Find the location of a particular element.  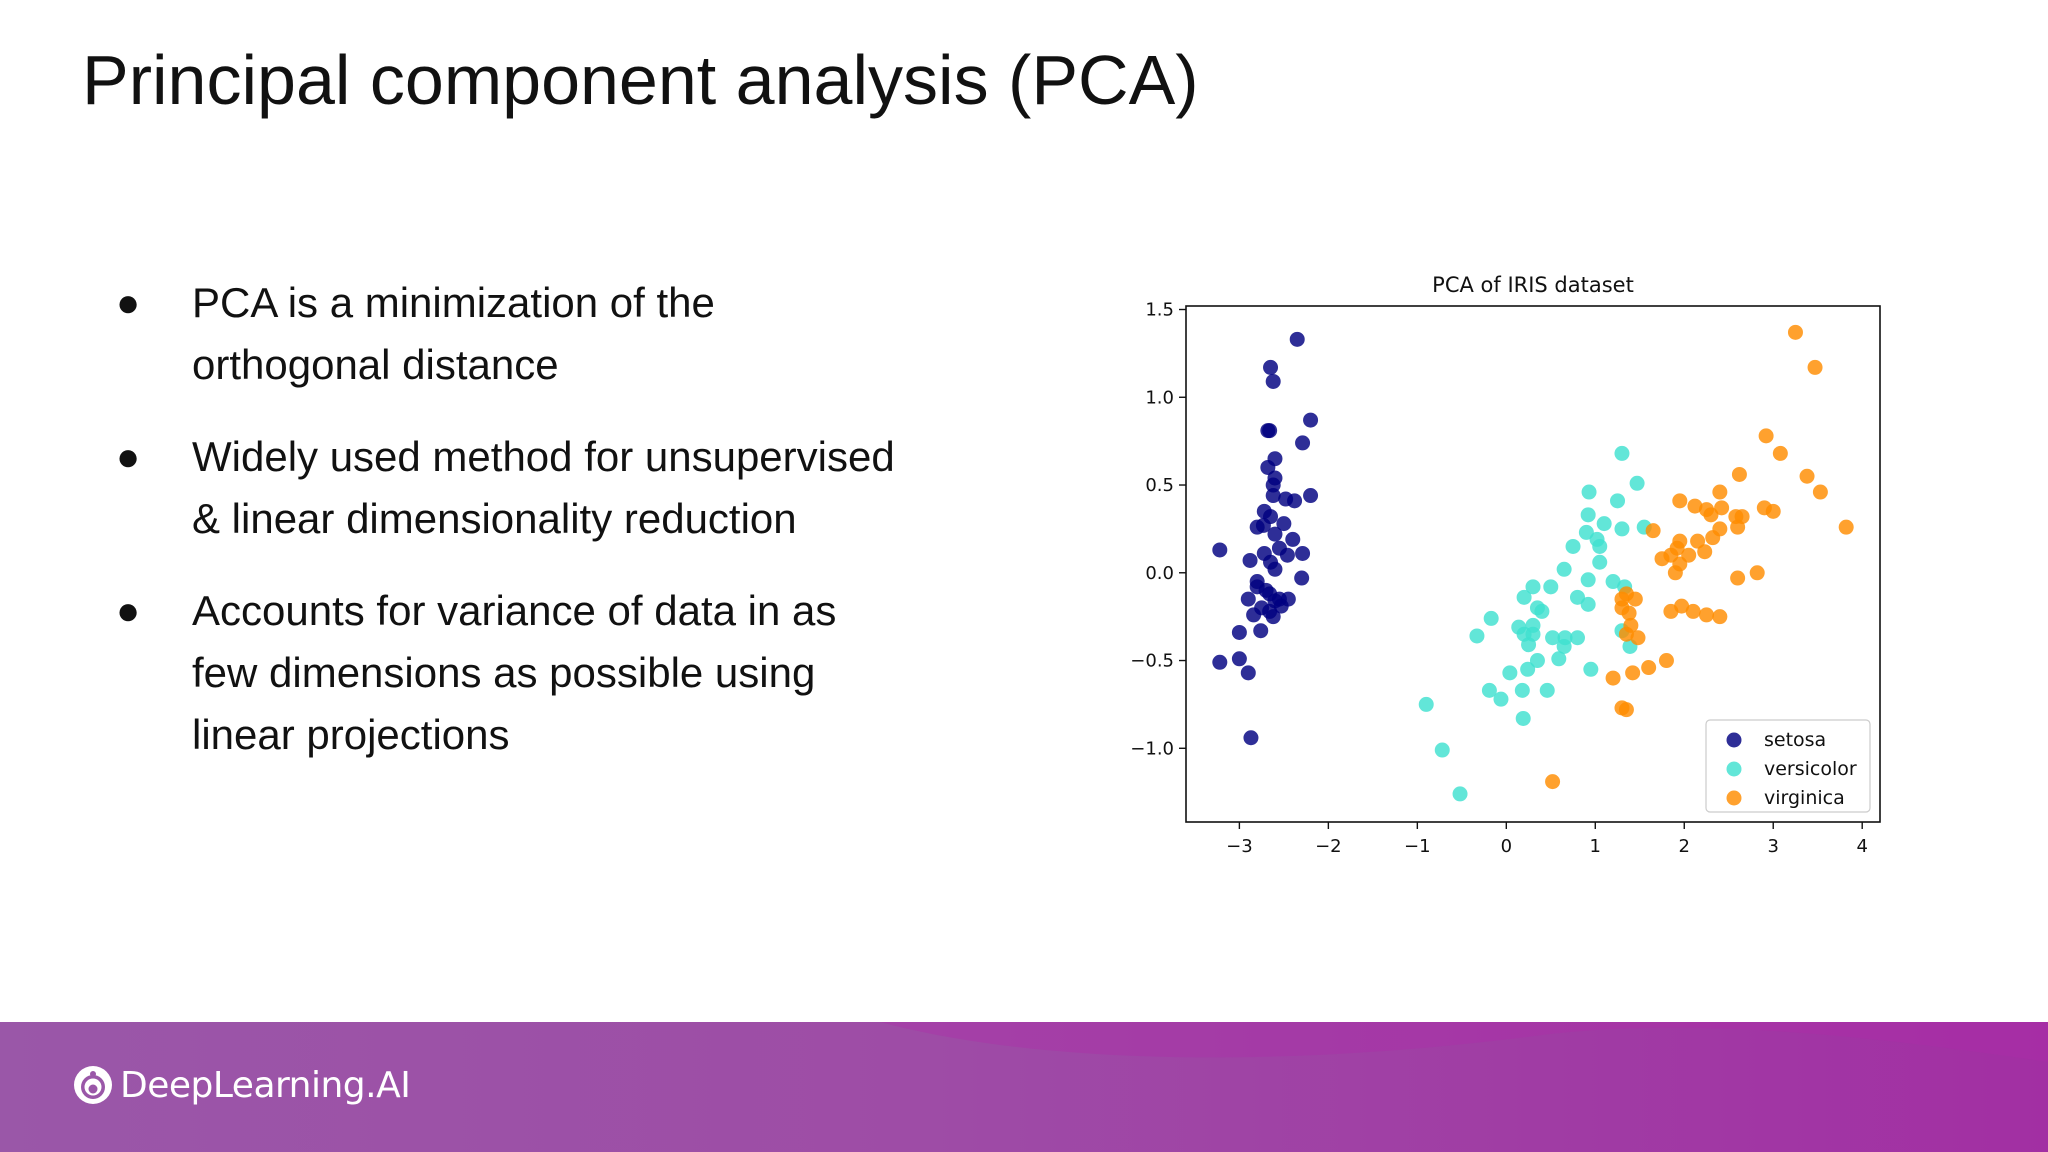

bullet-text-line: Accounts for variance of data in as is located at coordinates (514, 610).